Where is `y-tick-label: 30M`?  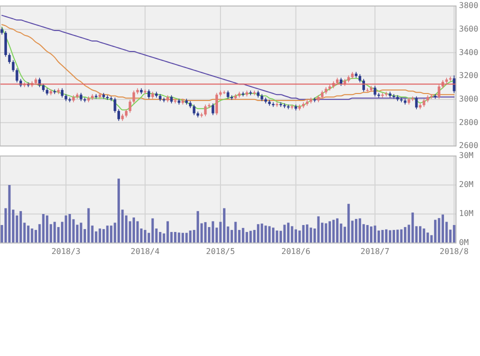
y-tick-label: 30M is located at coordinates (466, 155).